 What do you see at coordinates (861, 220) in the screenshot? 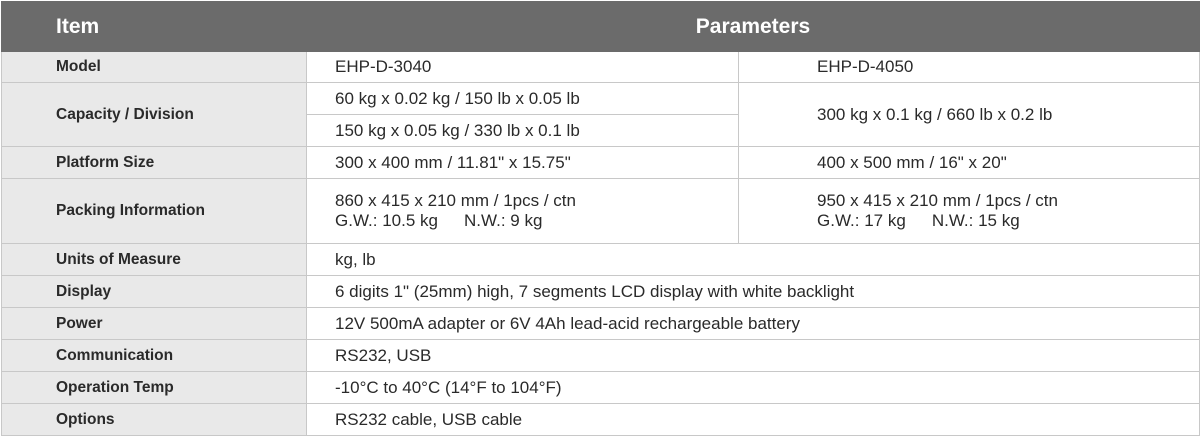
I see `packing-b-gw: G.W.: 17 kg` at bounding box center [861, 220].